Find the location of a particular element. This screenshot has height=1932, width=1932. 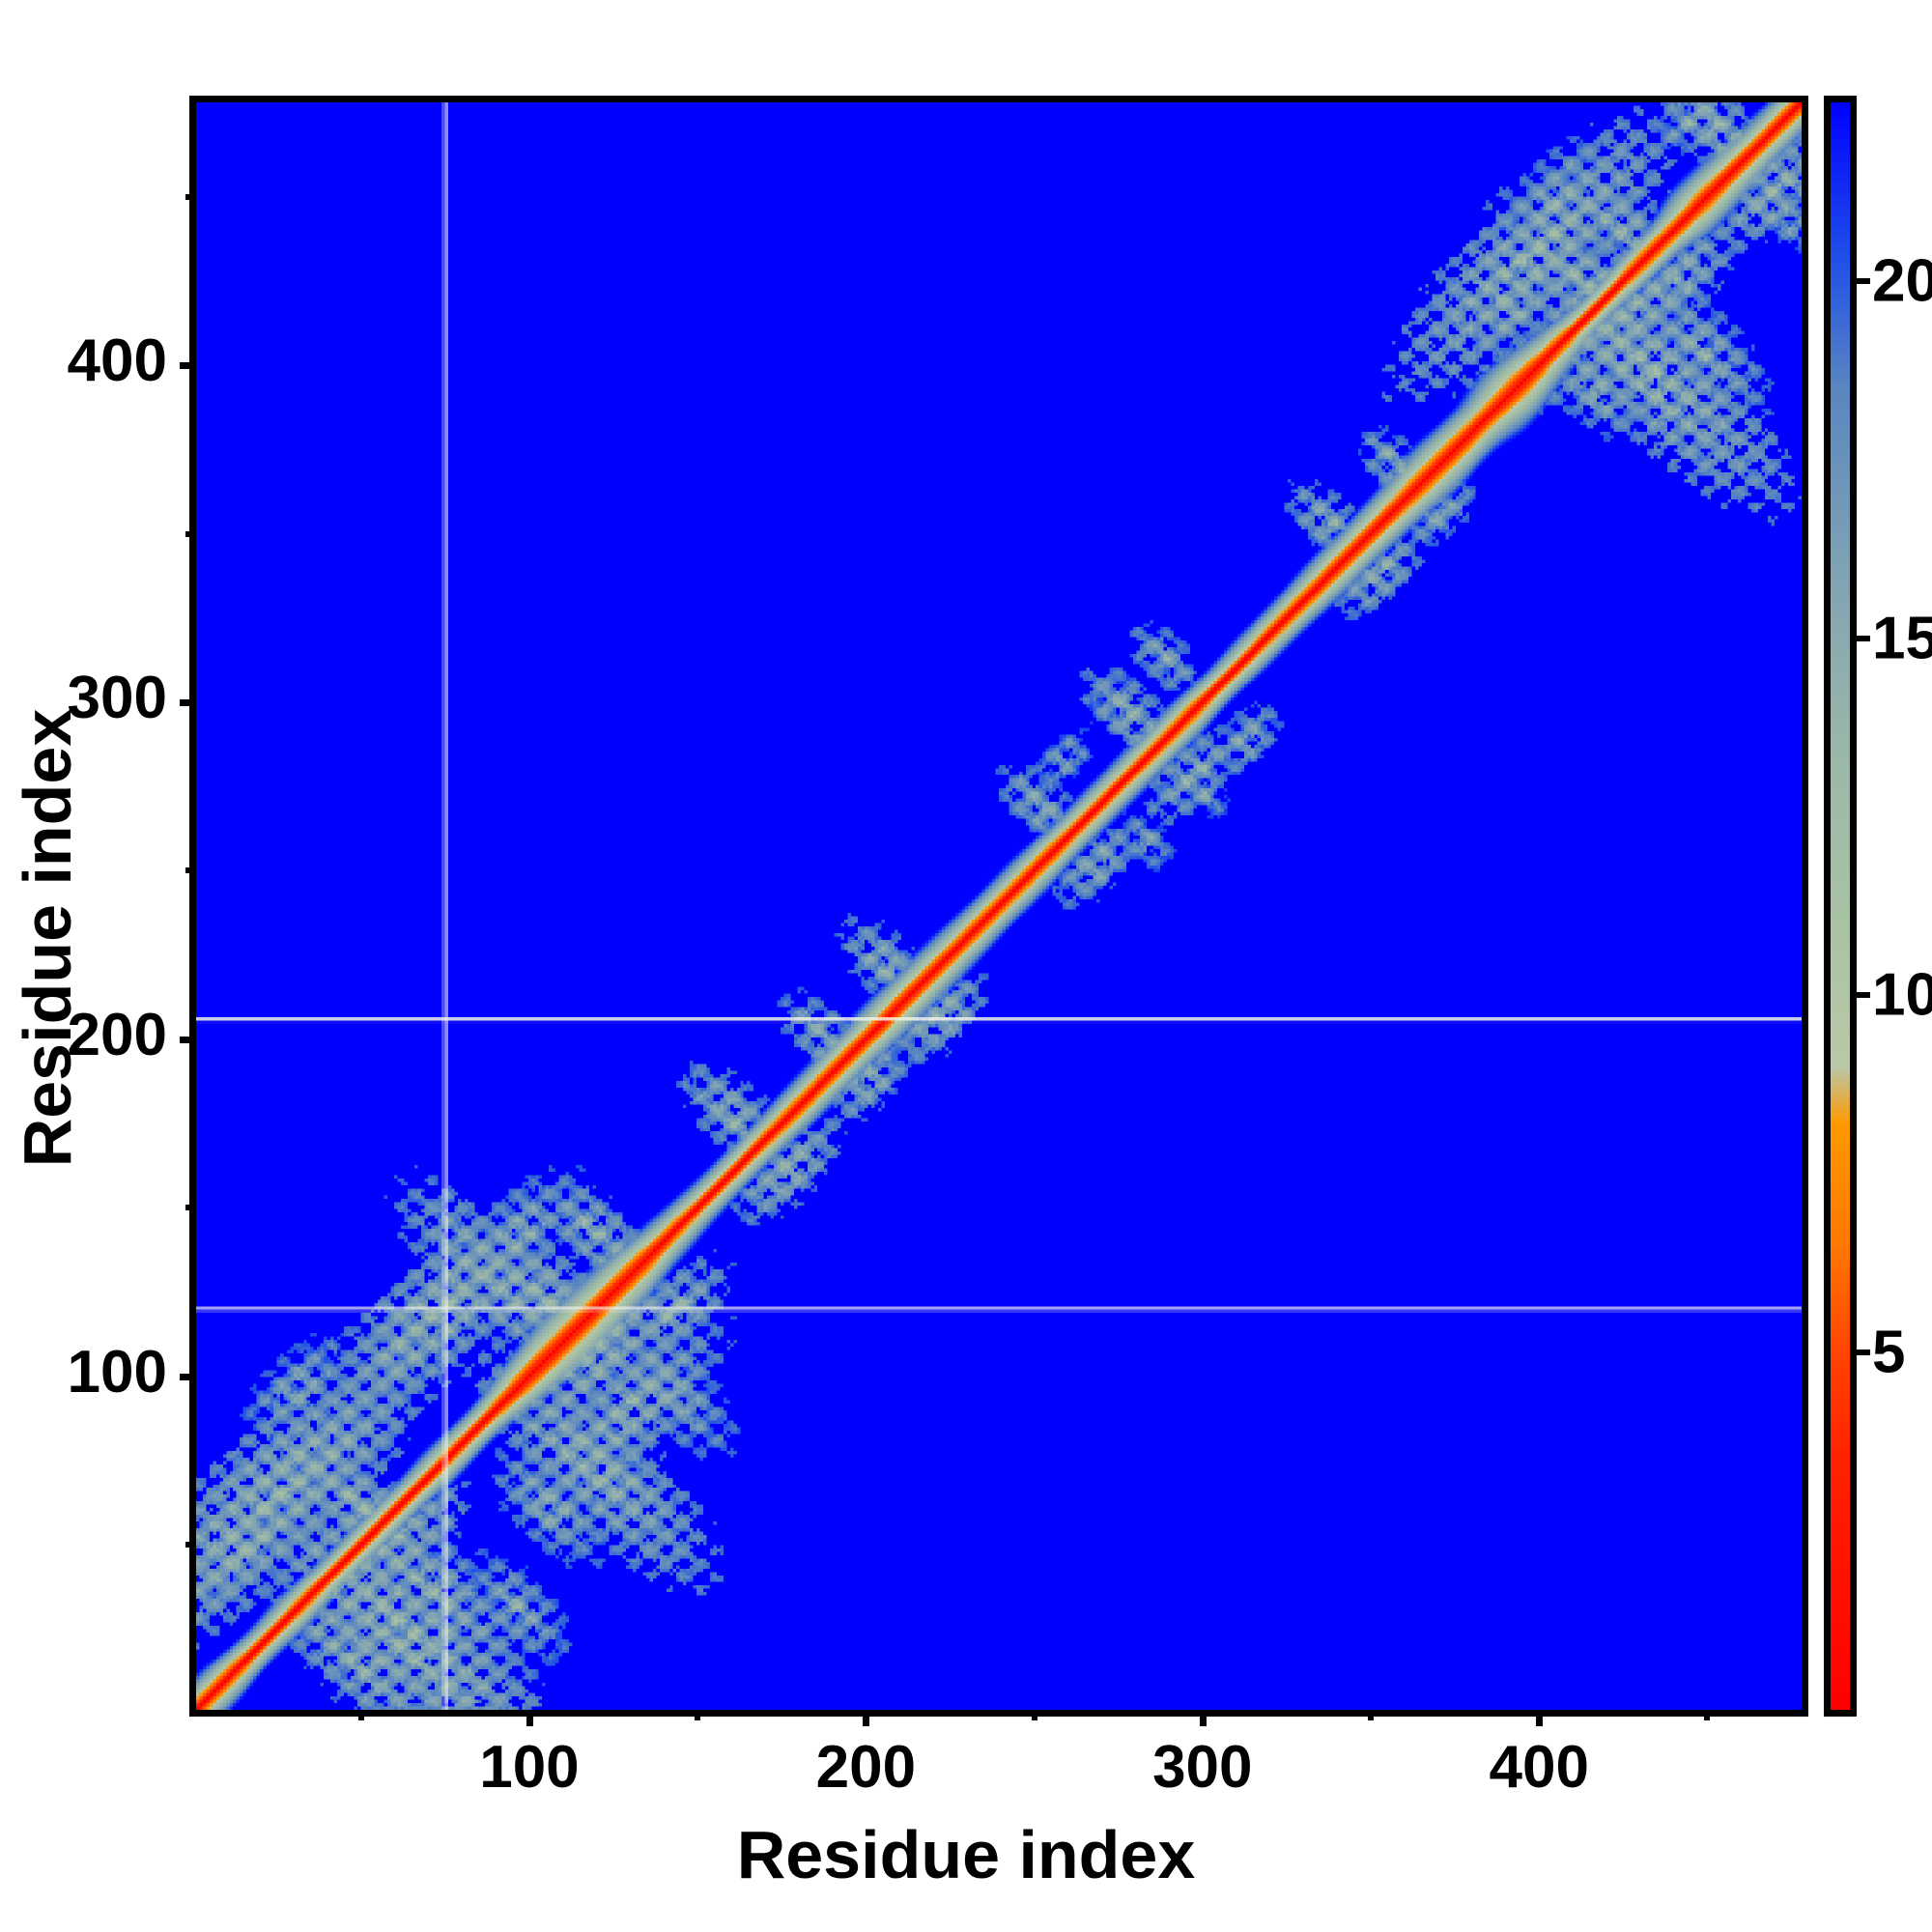

x-tick-label: 100 is located at coordinates (529, 1767).